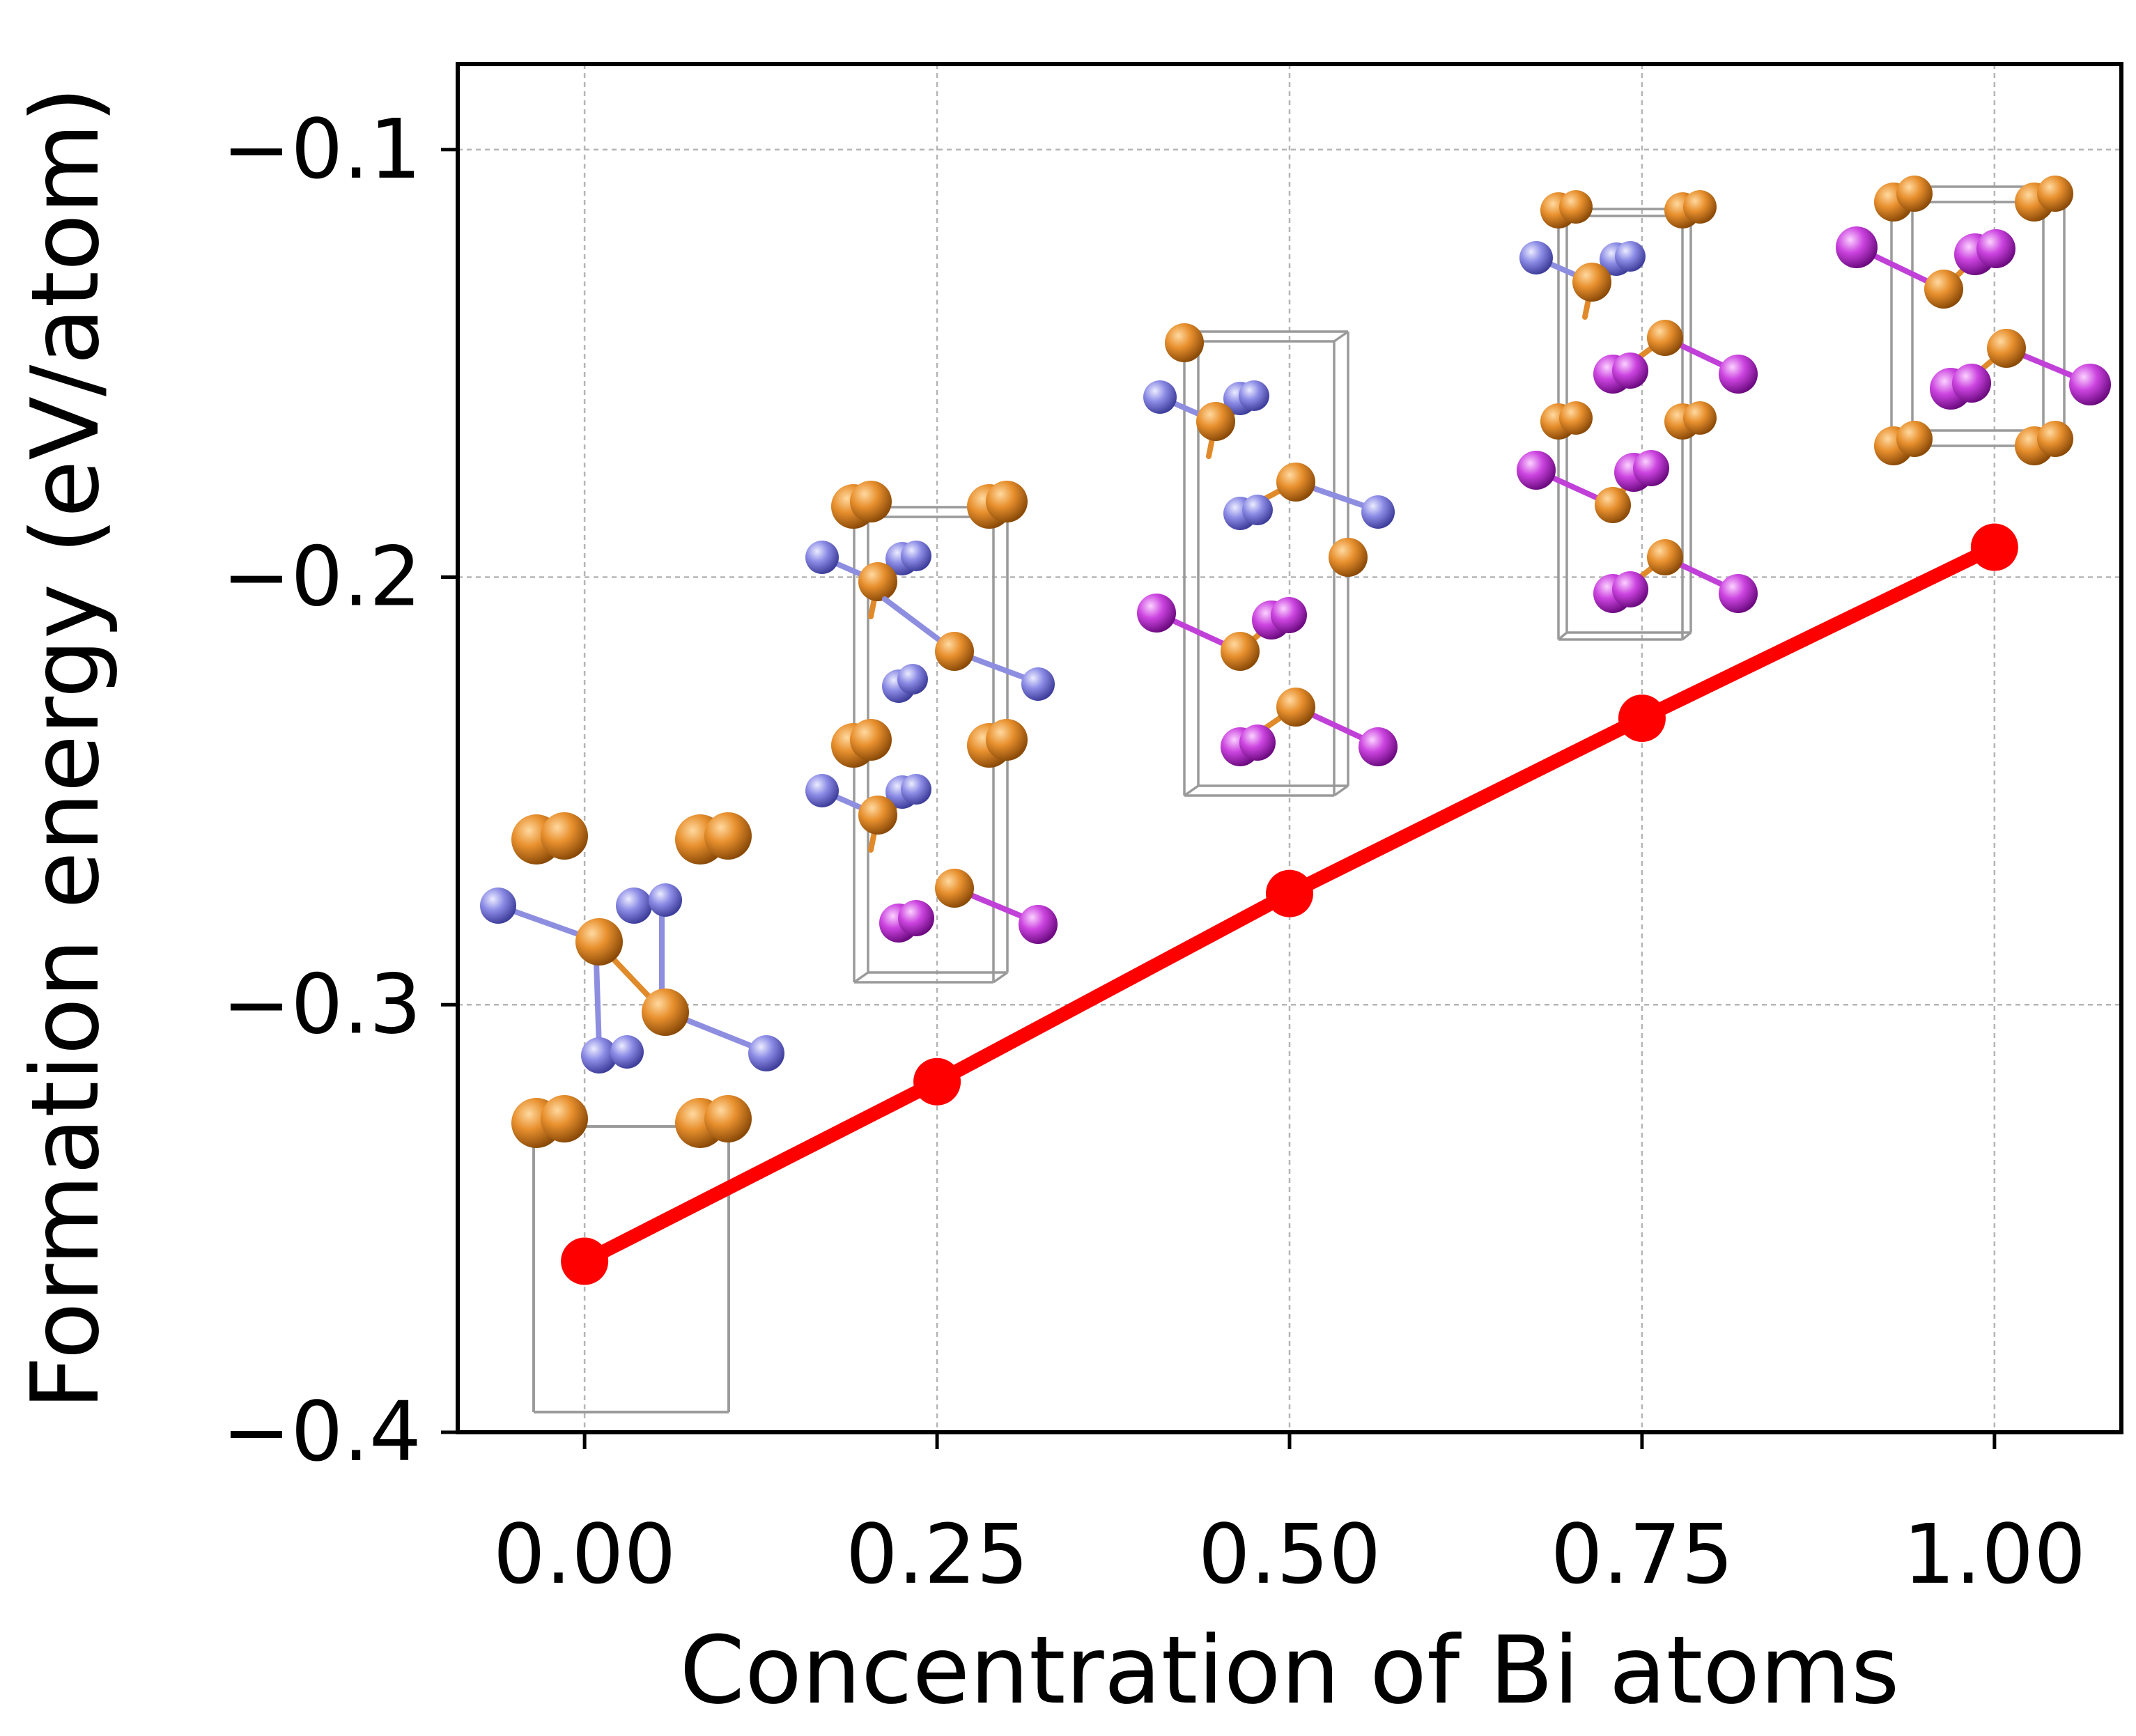 This screenshot has width=2136, height=1736. I want to click on x-tick-label: 0.25, so click(937, 1554).